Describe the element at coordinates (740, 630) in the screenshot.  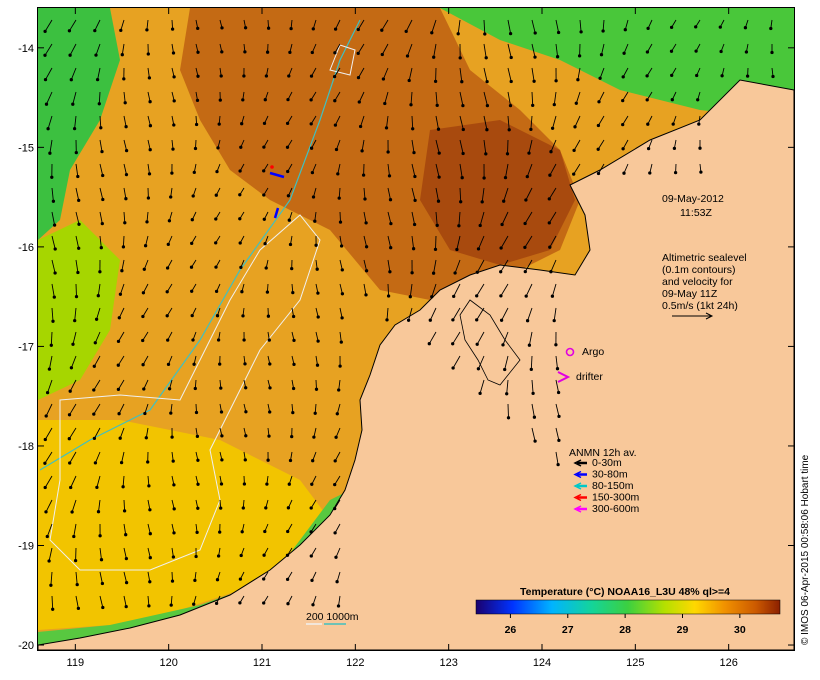
I see `colorbar-tick-label: 30` at that location.